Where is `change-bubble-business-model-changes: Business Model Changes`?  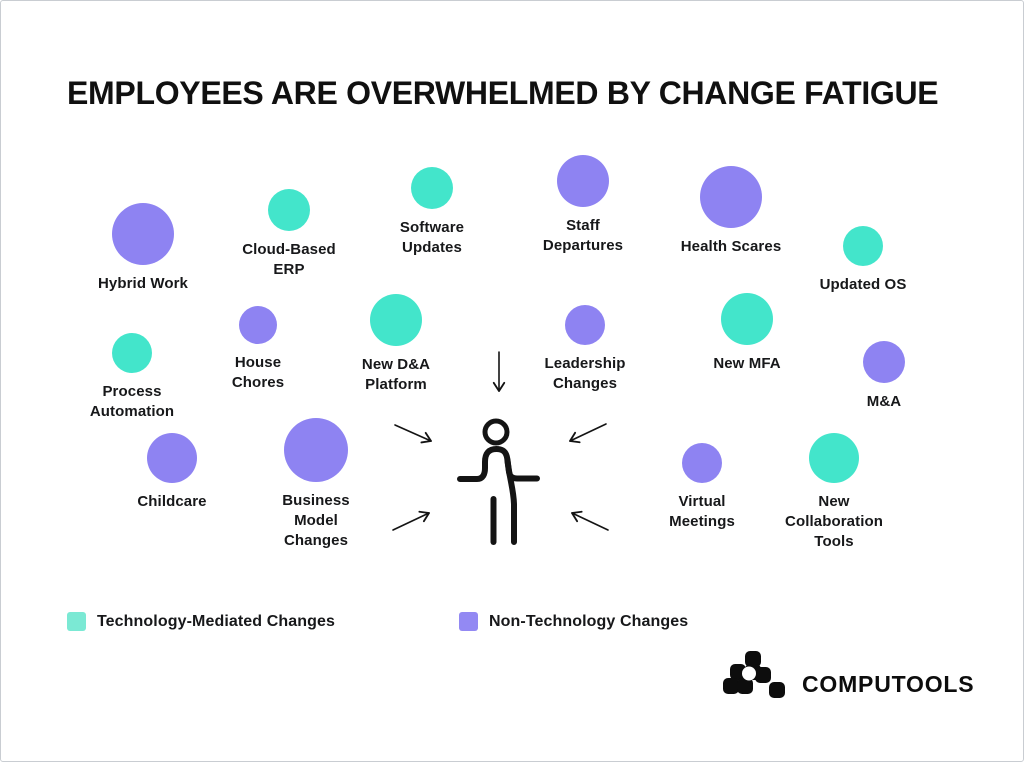 change-bubble-business-model-changes: Business Model Changes is located at coordinates (316, 484).